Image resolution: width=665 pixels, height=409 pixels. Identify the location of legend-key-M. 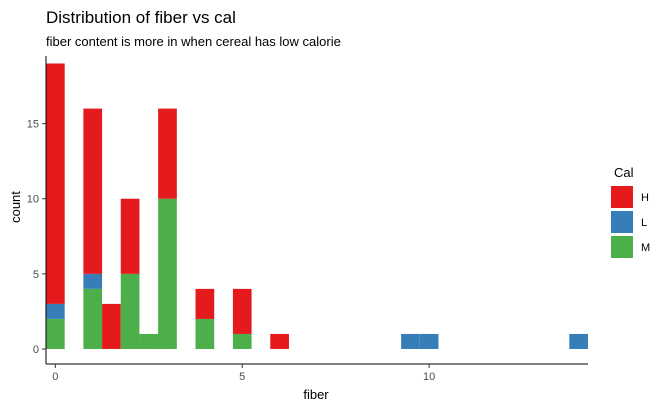
(622, 247).